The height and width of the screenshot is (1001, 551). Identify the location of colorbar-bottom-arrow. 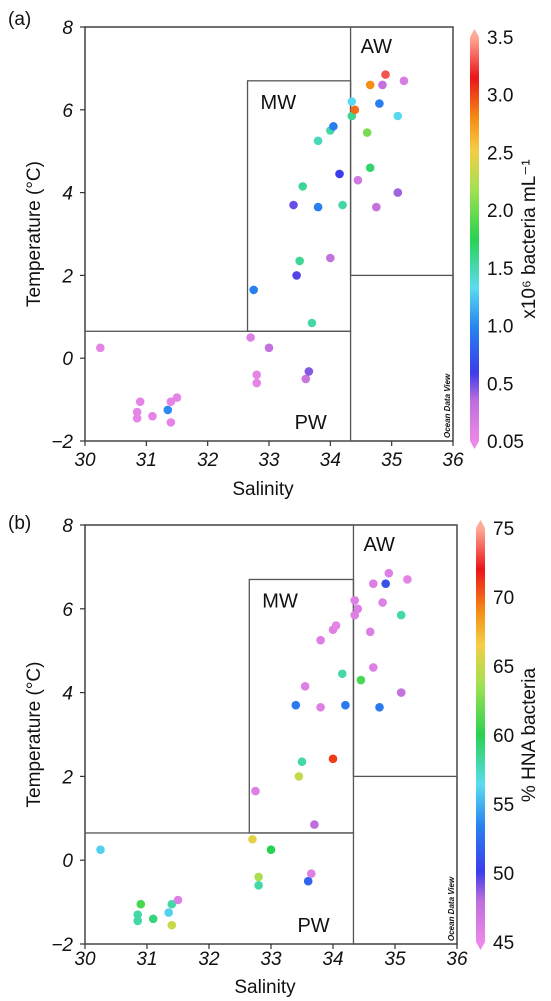
(480, 946).